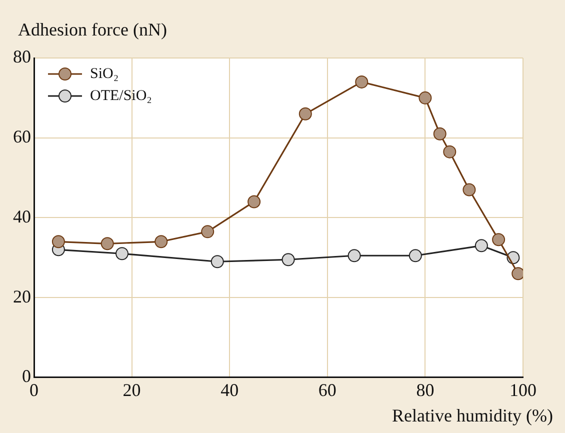  Describe the element at coordinates (22, 136) in the screenshot. I see `y-tick-label: 60` at that location.